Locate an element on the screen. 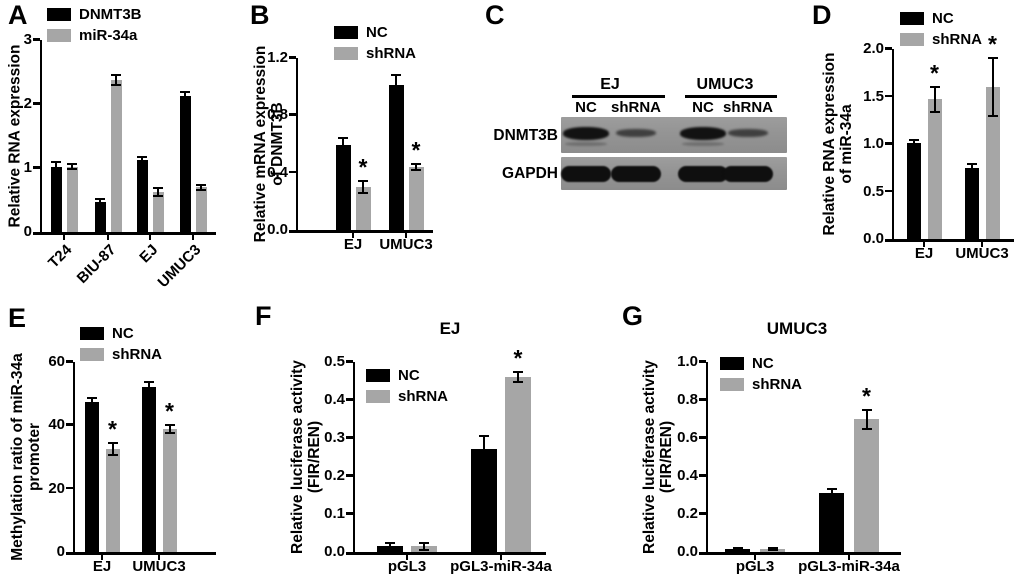  legend-label: miR-34a is located at coordinates (108, 35).